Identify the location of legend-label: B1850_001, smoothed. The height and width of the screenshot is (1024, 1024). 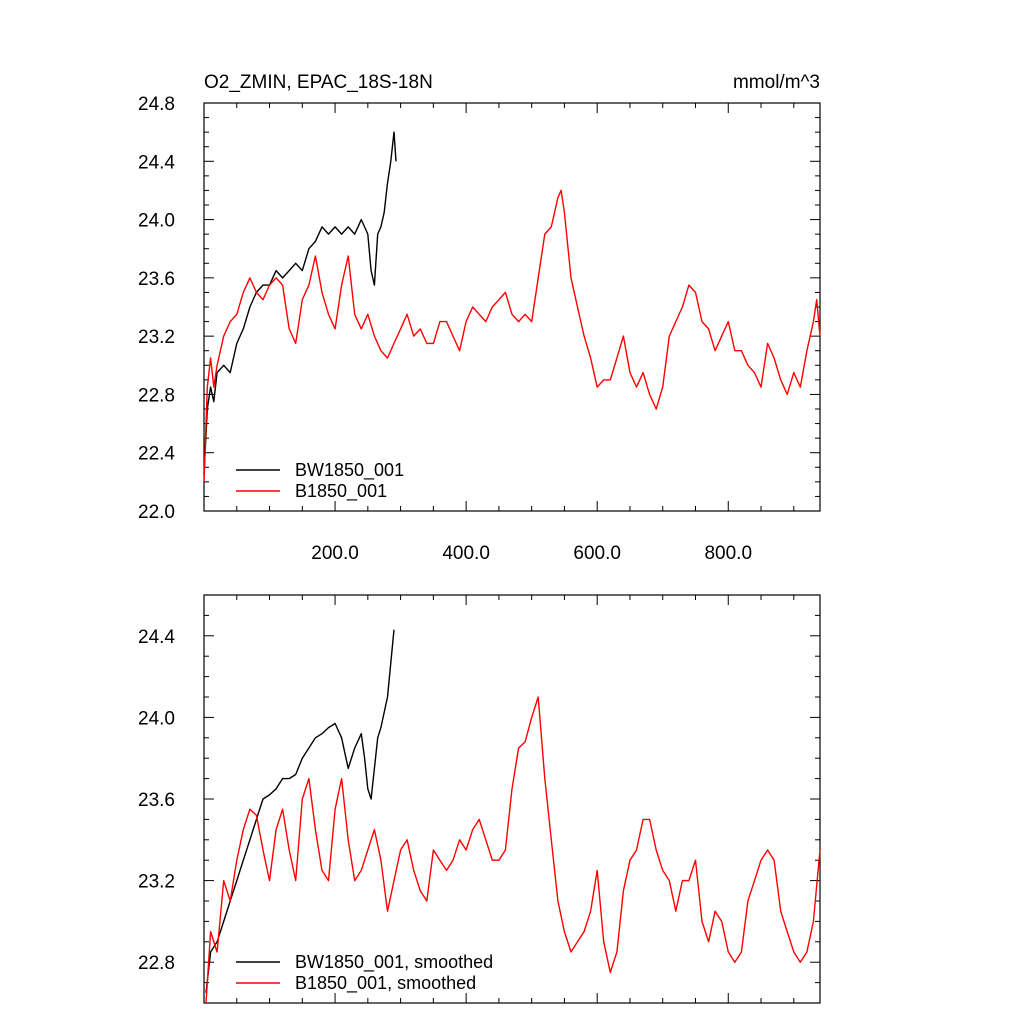
(385, 983).